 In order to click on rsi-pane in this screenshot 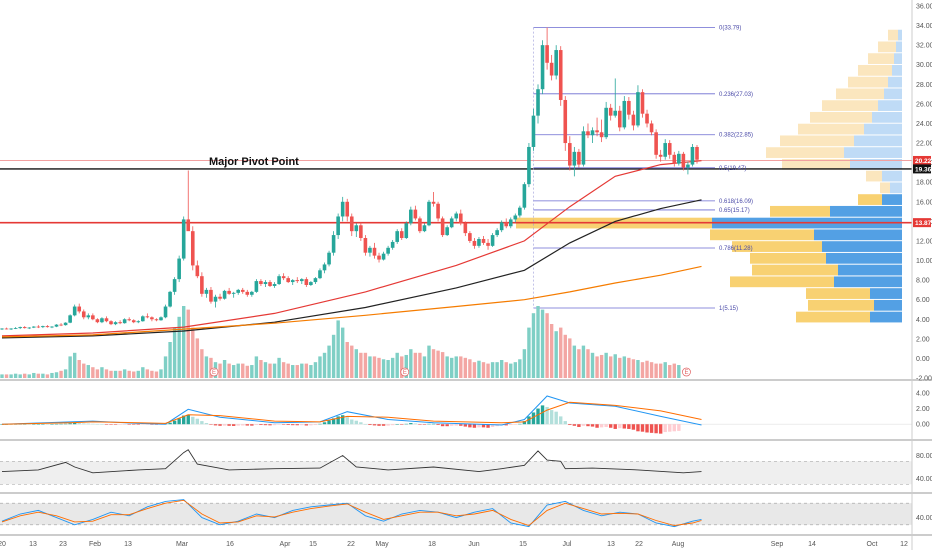, I will do `click(456, 467)`.